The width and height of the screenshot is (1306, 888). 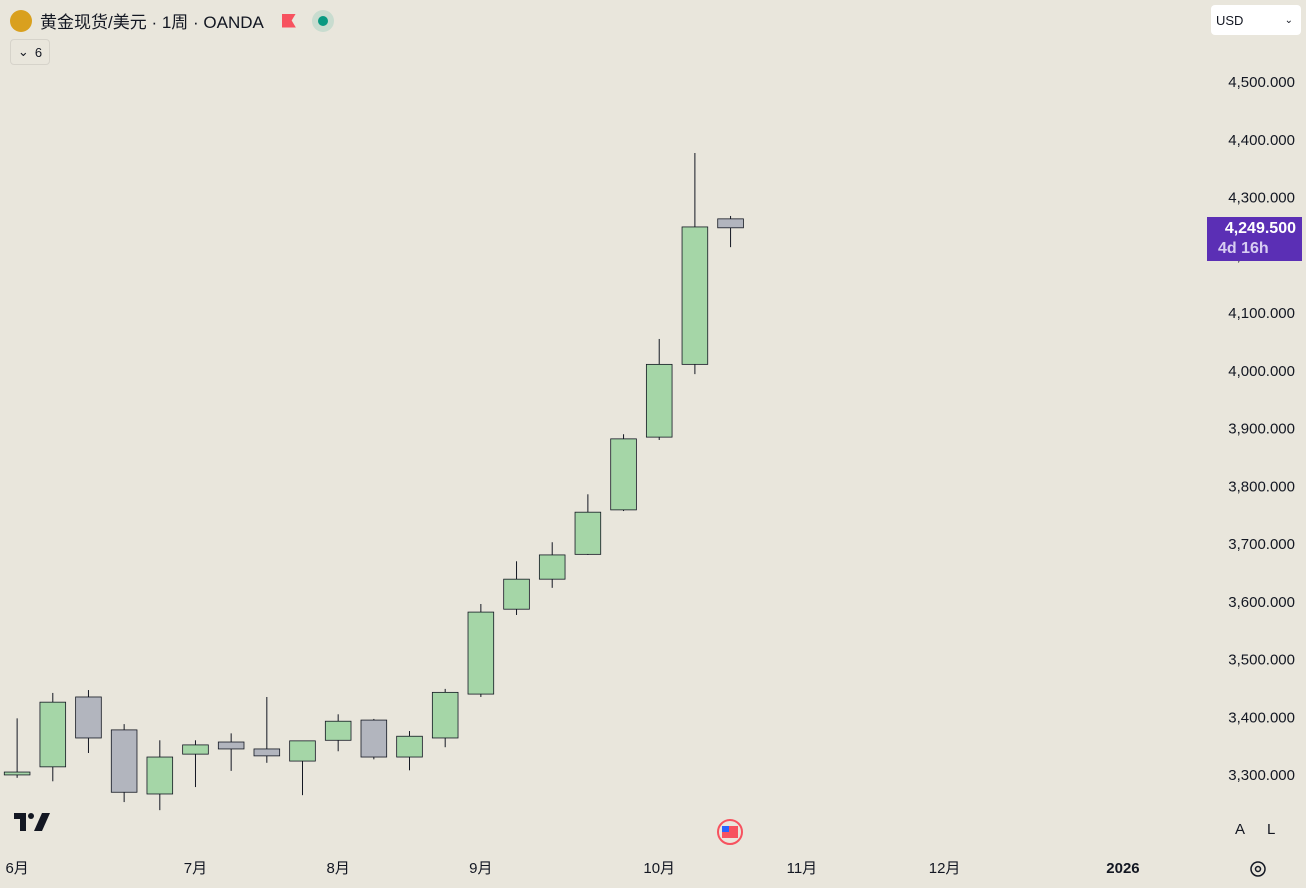 What do you see at coordinates (480, 868) in the screenshot?
I see `x-tick-label: 9月` at bounding box center [480, 868].